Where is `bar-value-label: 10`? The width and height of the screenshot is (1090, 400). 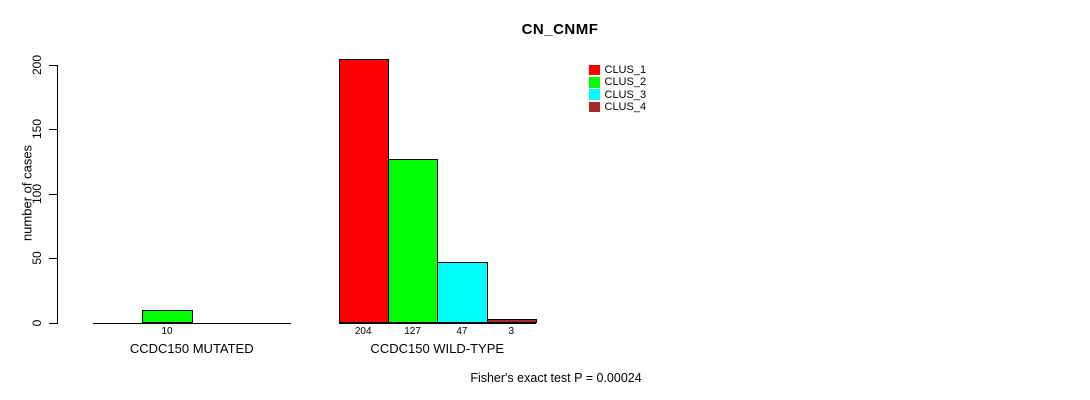
bar-value-label: 10 is located at coordinates (167, 331).